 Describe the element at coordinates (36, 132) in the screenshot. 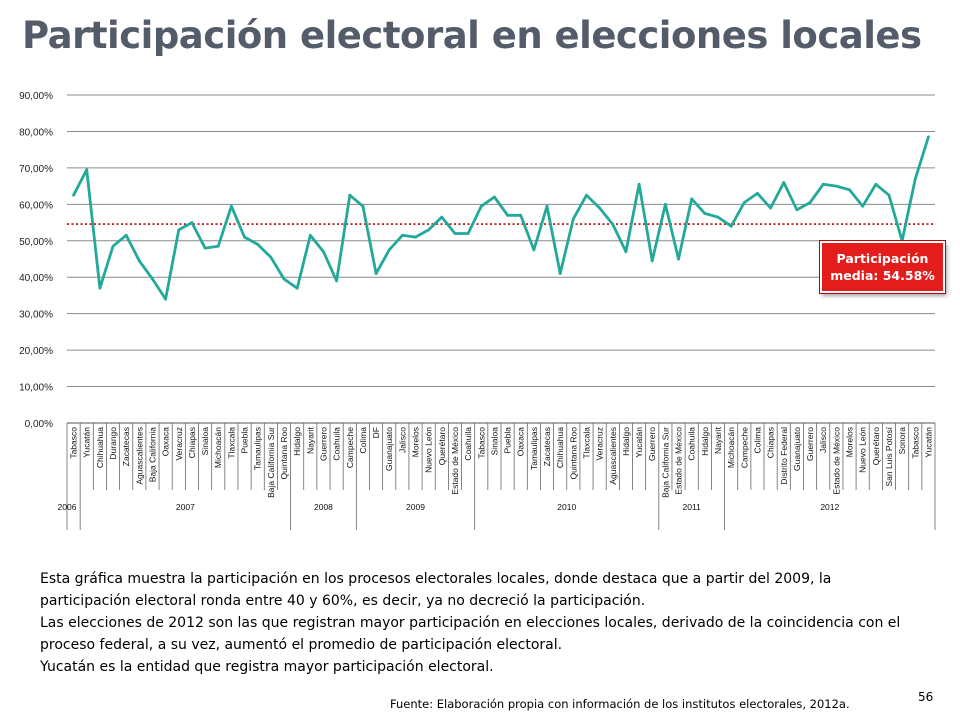

I see `y-tick-label: 80,00%` at that location.